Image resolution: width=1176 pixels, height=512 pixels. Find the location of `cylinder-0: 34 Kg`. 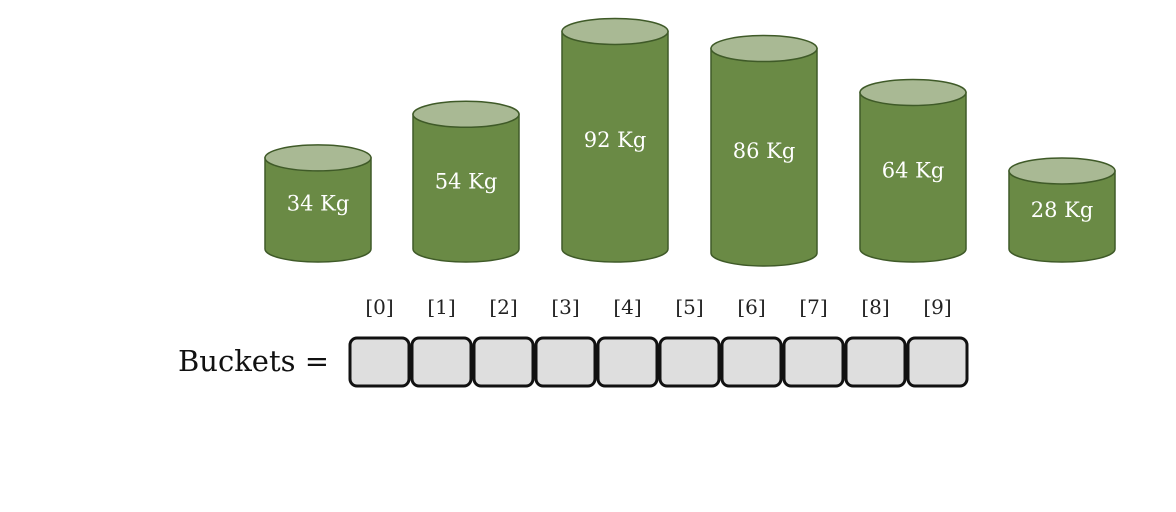

cylinder-0: 34 Kg is located at coordinates (318, 203).